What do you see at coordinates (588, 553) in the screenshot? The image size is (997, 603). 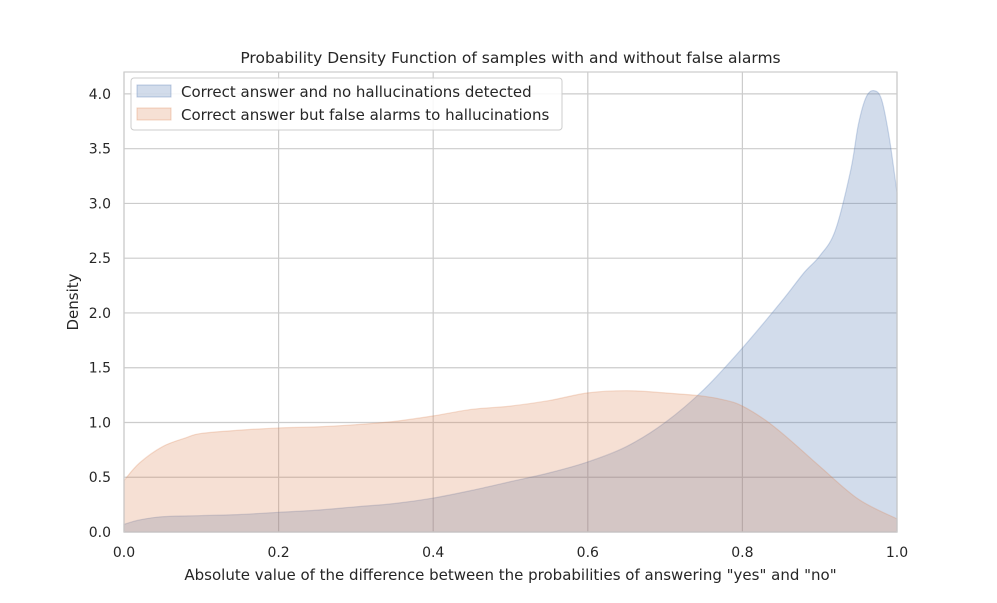 I see `x-tick-label: 0.6` at bounding box center [588, 553].